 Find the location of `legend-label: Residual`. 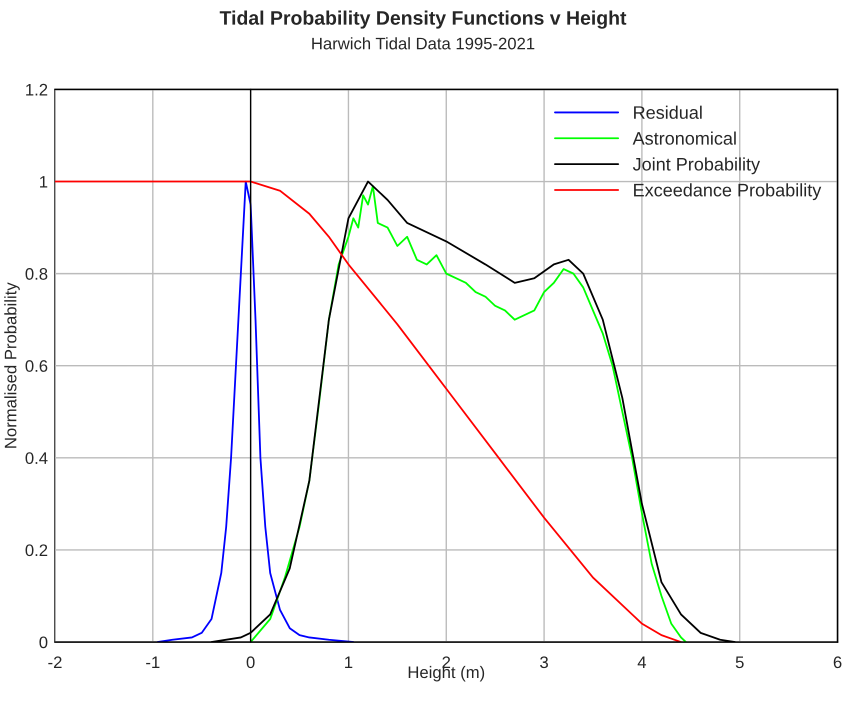

legend-label: Residual is located at coordinates (668, 112).